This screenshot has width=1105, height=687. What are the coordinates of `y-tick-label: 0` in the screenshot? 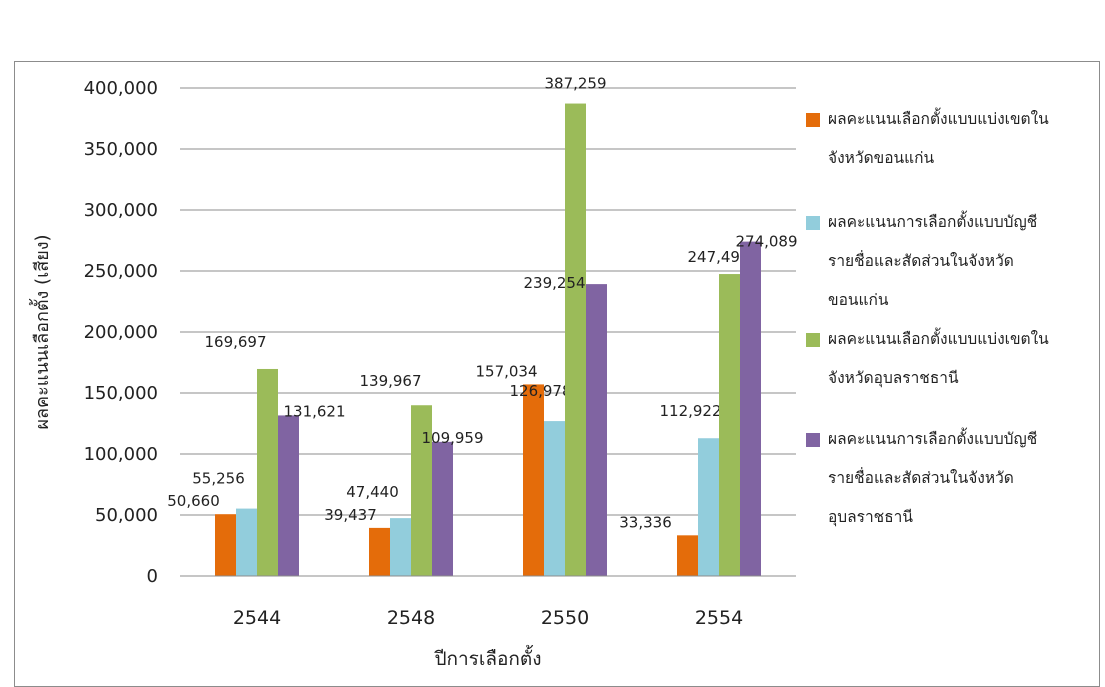 It's located at (152, 576).